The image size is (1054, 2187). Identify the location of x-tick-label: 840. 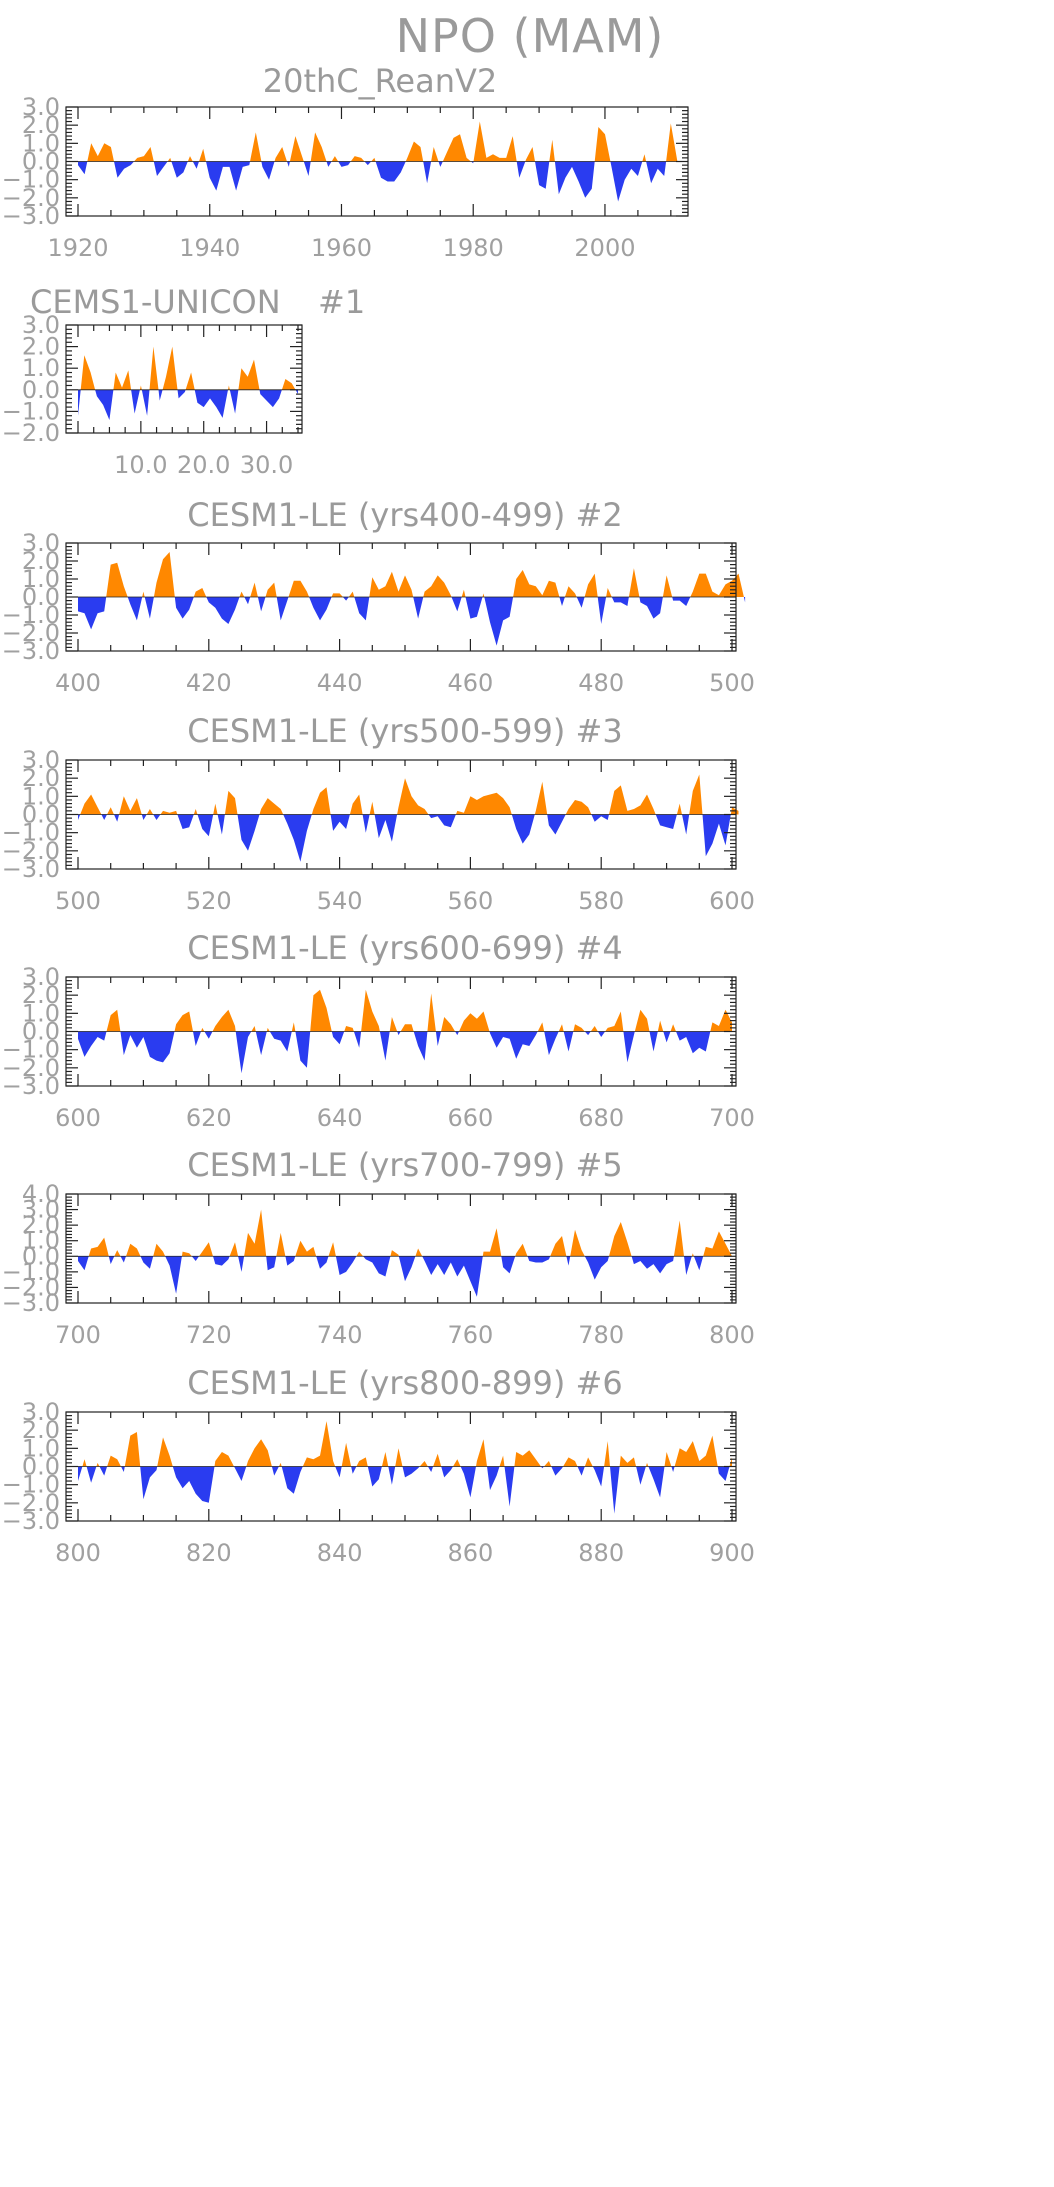
(340, 1553).